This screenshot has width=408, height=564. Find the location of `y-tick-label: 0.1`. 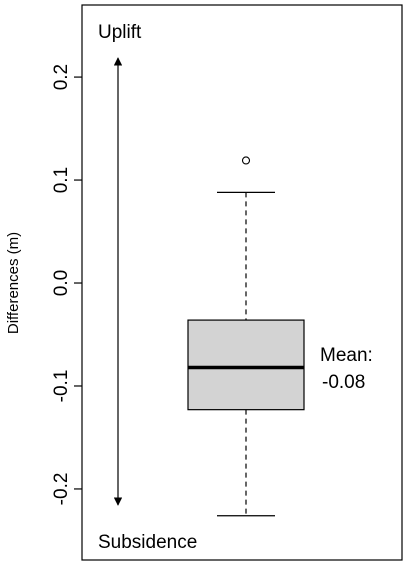

y-tick-label: 0.1 is located at coordinates (61, 180).